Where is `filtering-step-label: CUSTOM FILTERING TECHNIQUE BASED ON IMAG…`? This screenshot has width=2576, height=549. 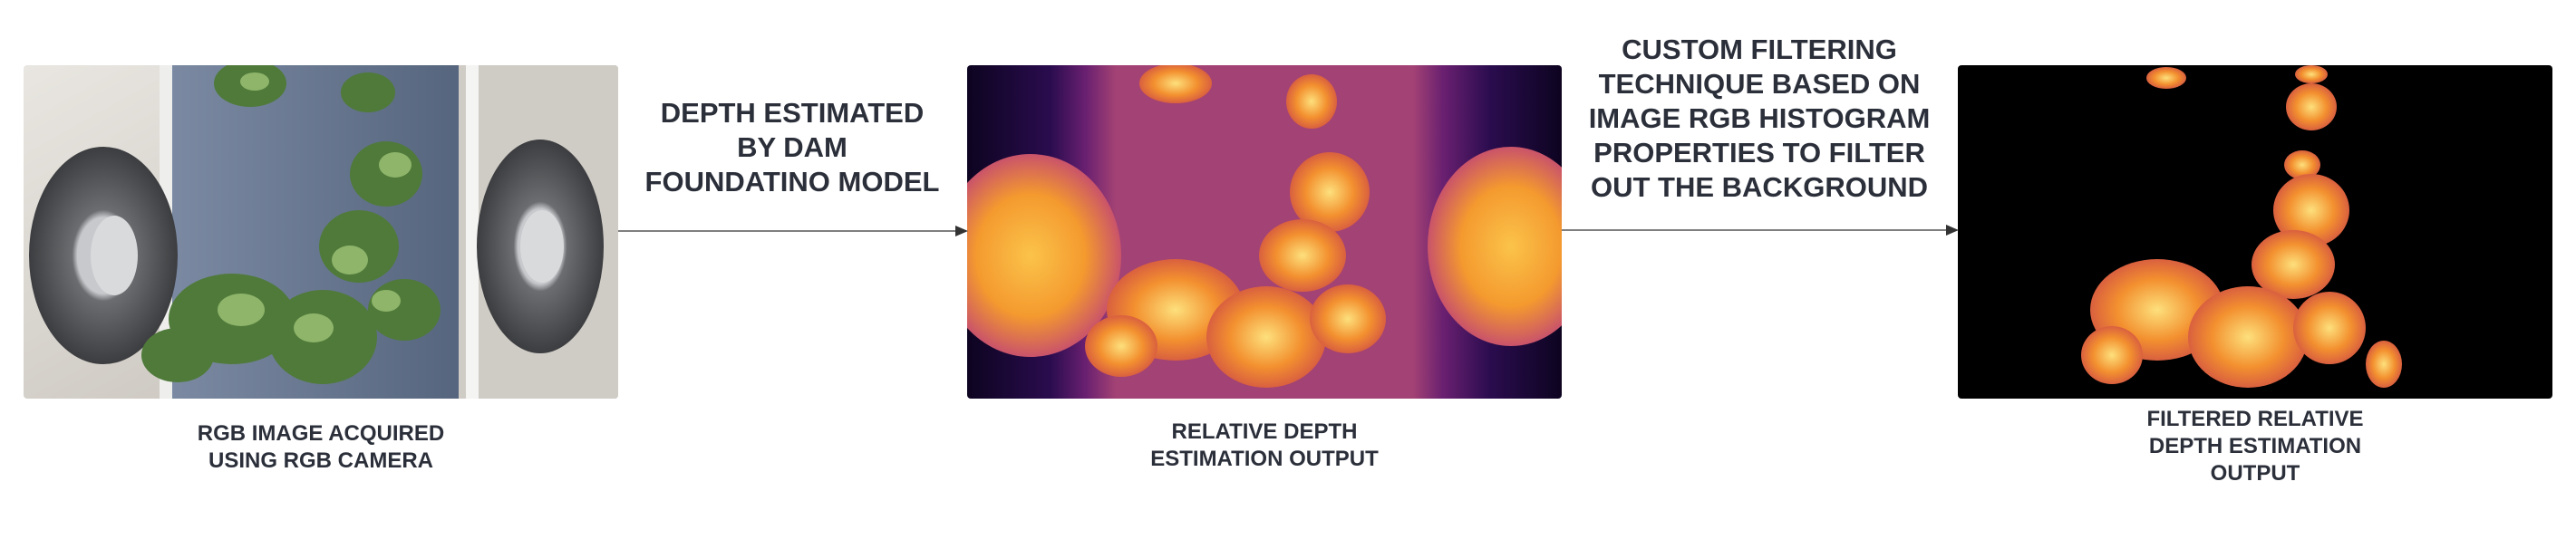
filtering-step-label: CUSTOM FILTERING TECHNIQUE BASED ON IMAG… is located at coordinates (1759, 118).